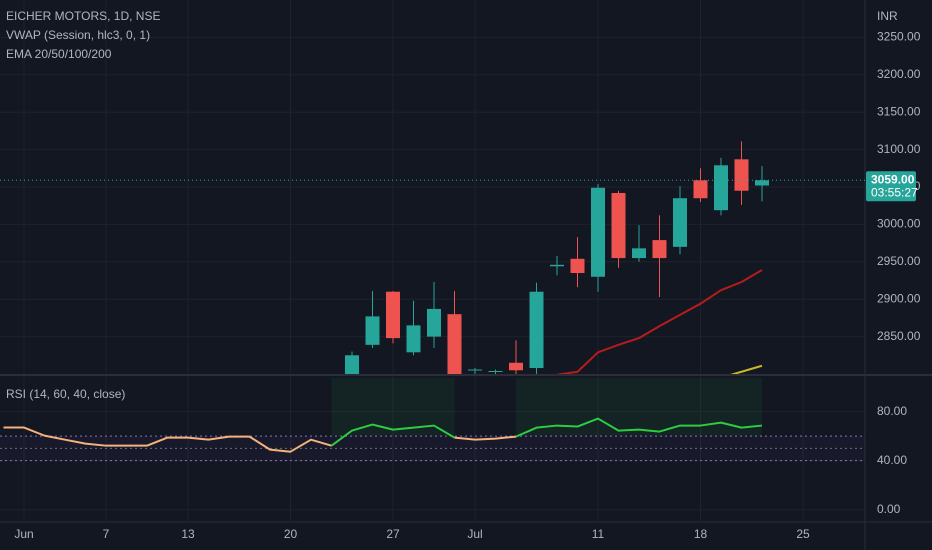 Image resolution: width=932 pixels, height=550 pixels. What do you see at coordinates (892, 460) in the screenshot?
I see `y-tick-label: 40.00` at bounding box center [892, 460].